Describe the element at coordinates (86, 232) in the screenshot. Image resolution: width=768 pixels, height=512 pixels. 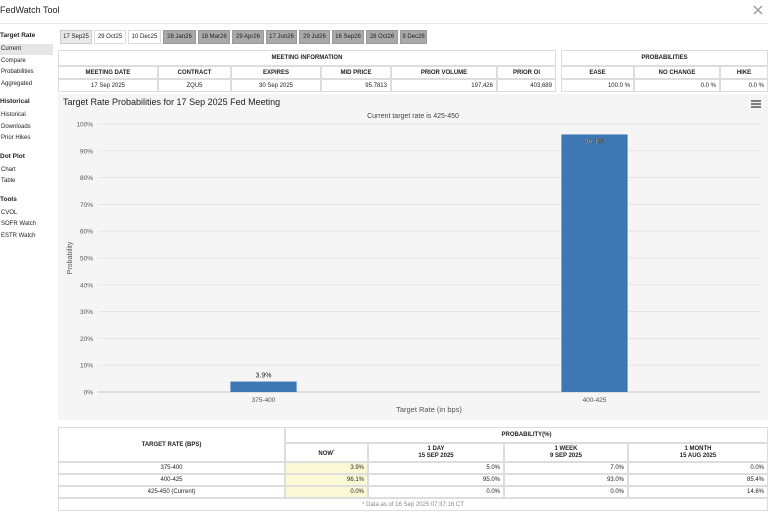
I see `y-tick-label: 60%` at that location.